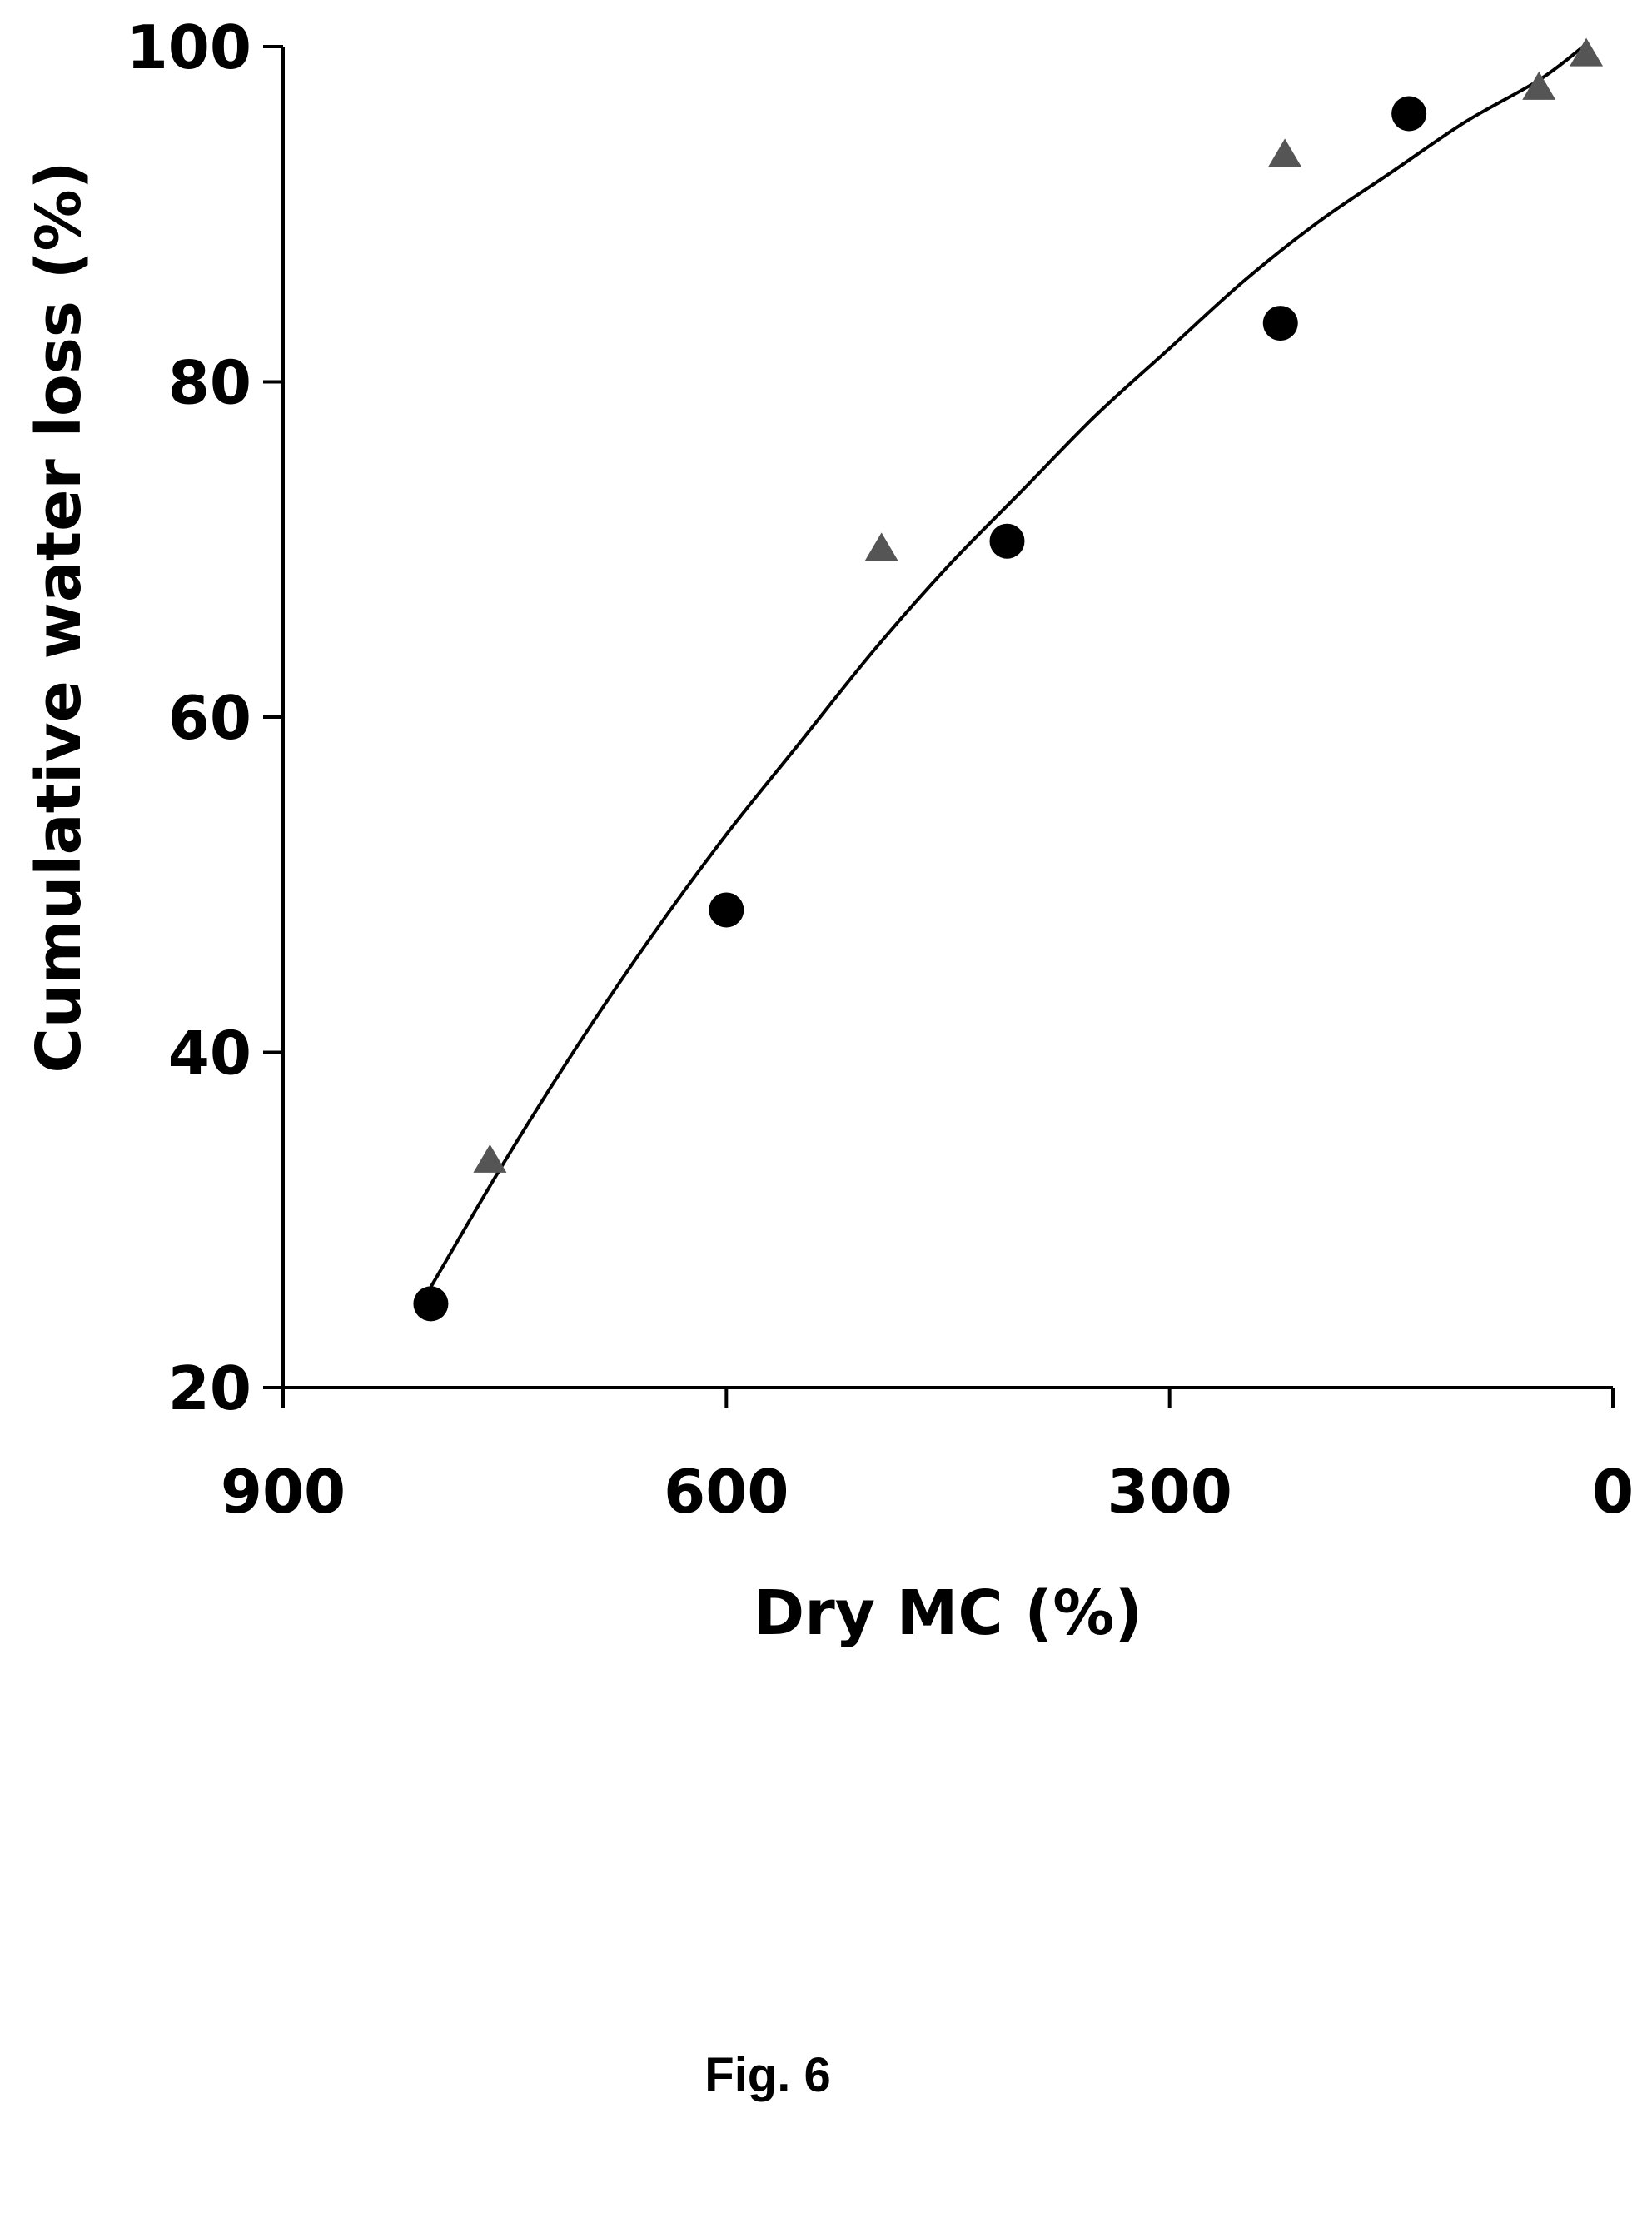 This screenshot has height=2223, width=1652. What do you see at coordinates (727, 1492) in the screenshot?
I see `x-tick-label: 600` at bounding box center [727, 1492].